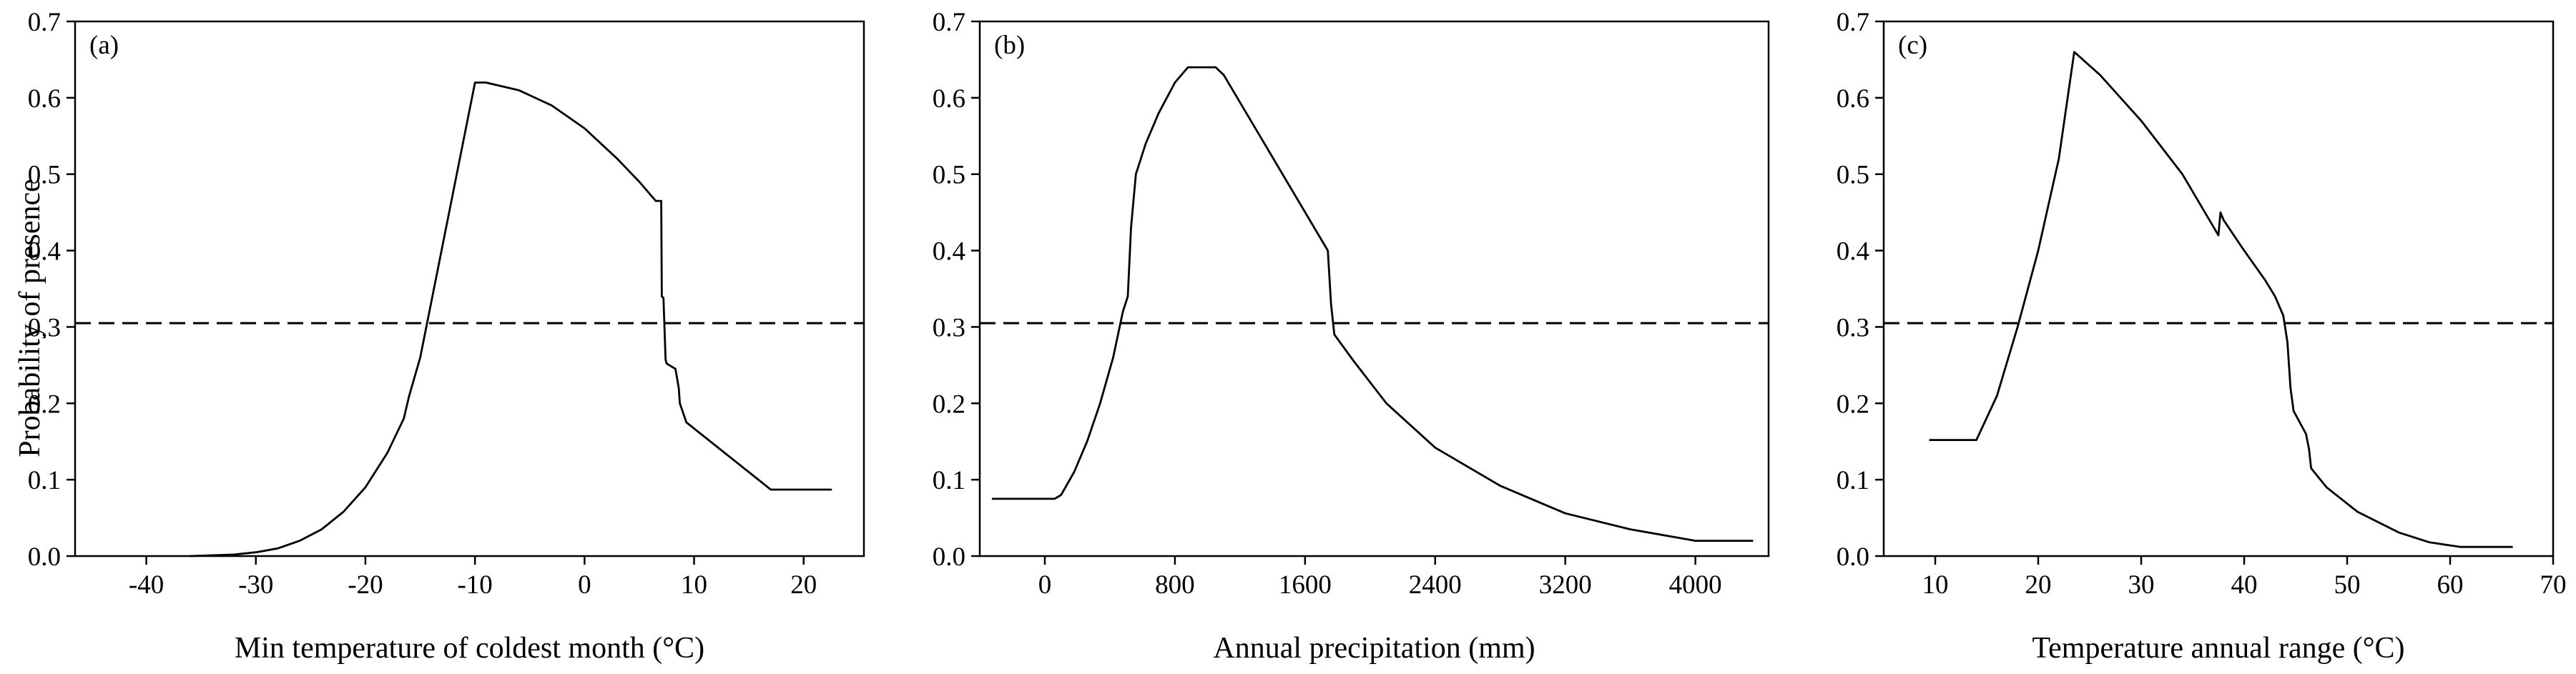 The height and width of the screenshot is (674, 2576). I want to click on x-tick-label: 4000, so click(1696, 585).